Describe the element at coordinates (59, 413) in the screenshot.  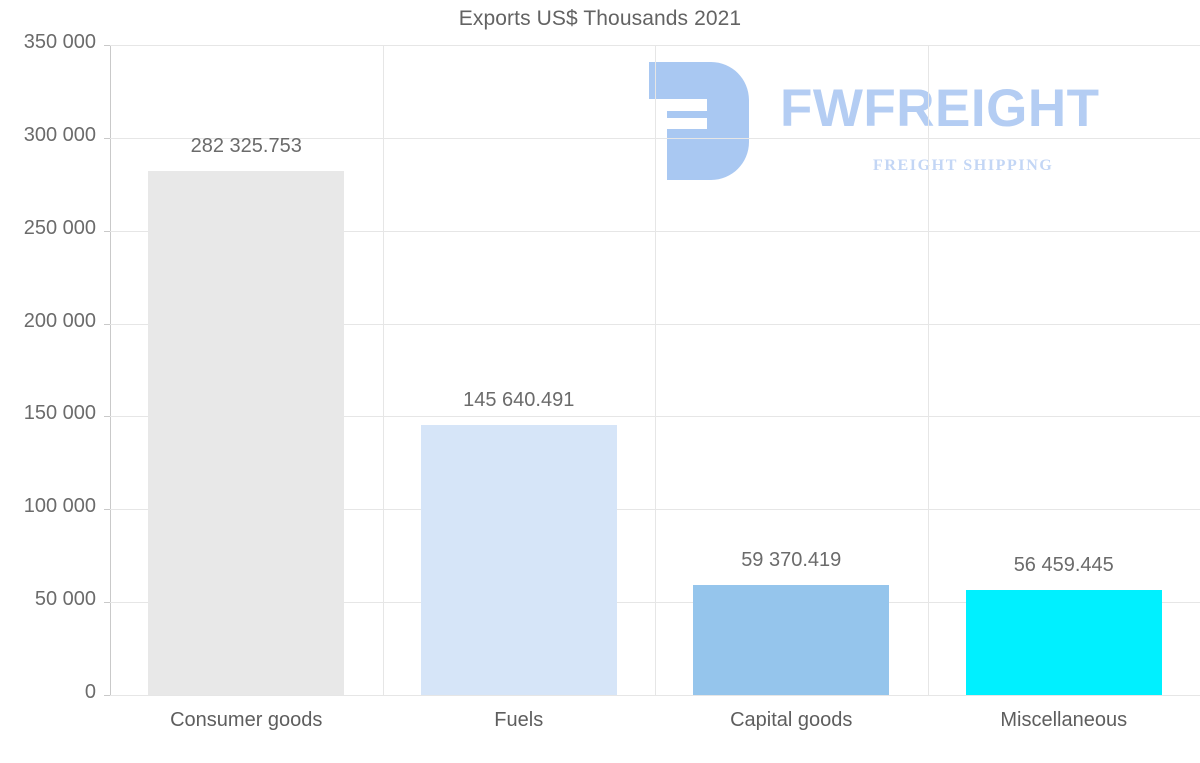
I see `y-axis-tick-label: 150 000` at that location.